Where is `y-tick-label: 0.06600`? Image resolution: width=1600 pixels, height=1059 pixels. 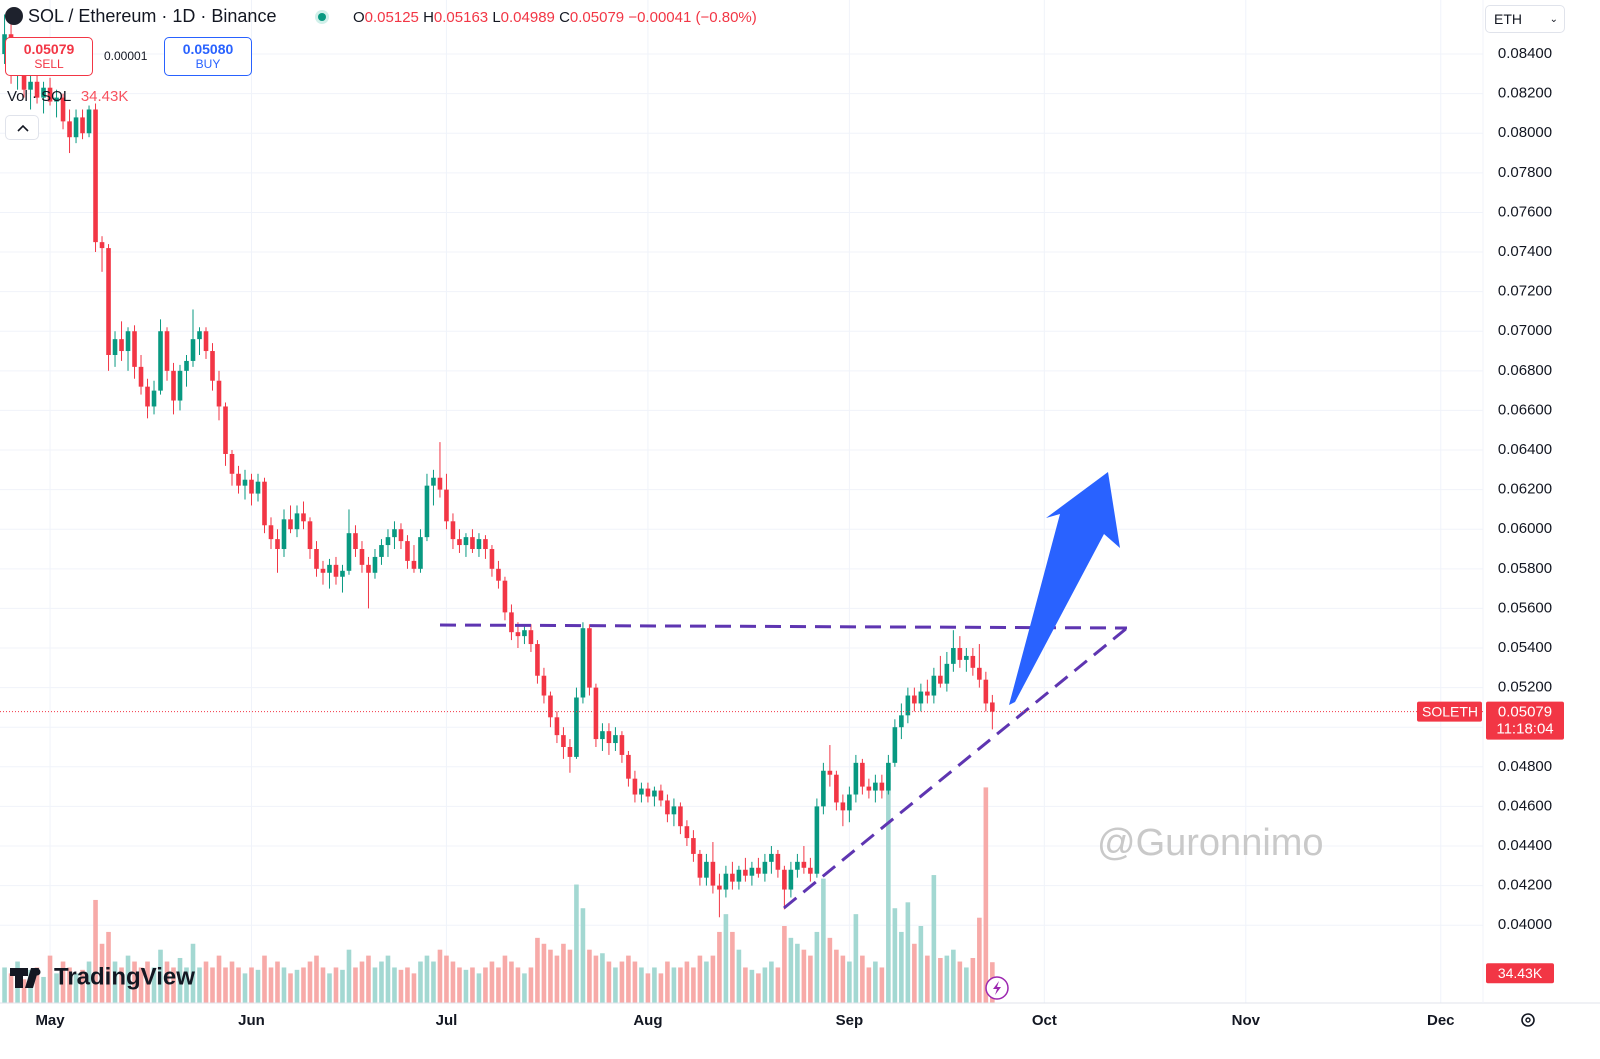
y-tick-label: 0.06600 is located at coordinates (1525, 409).